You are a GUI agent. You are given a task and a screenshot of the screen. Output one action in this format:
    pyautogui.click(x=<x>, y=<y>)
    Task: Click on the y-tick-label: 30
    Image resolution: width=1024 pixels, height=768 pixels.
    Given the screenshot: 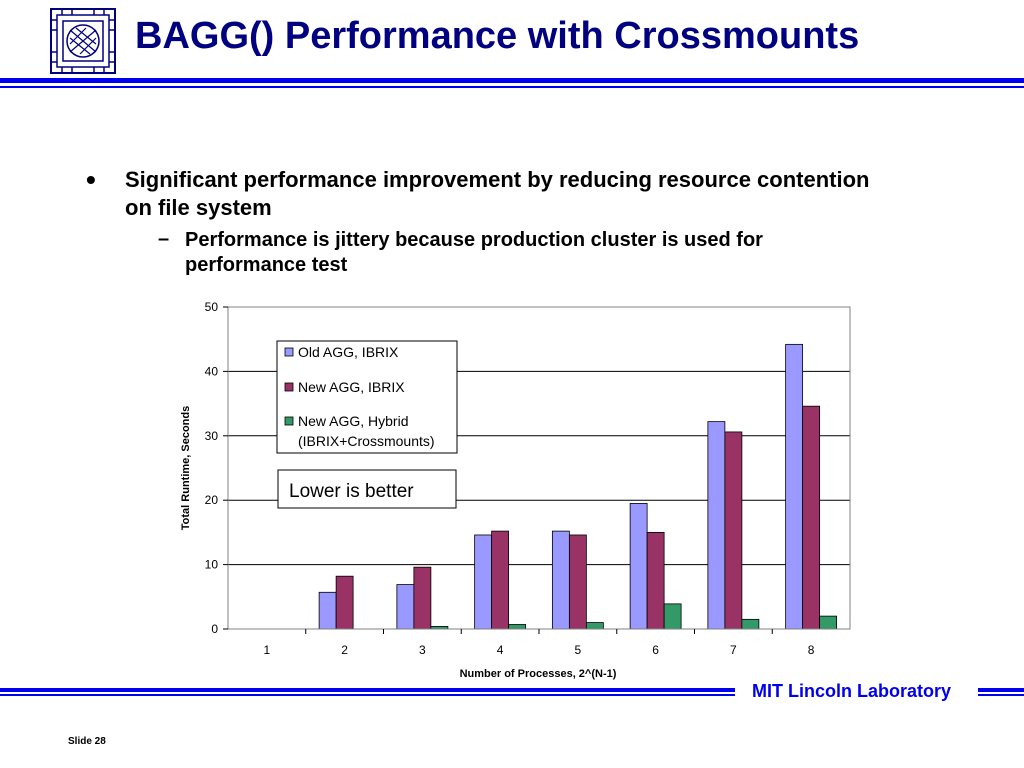 What is the action you would take?
    pyautogui.click(x=212, y=436)
    